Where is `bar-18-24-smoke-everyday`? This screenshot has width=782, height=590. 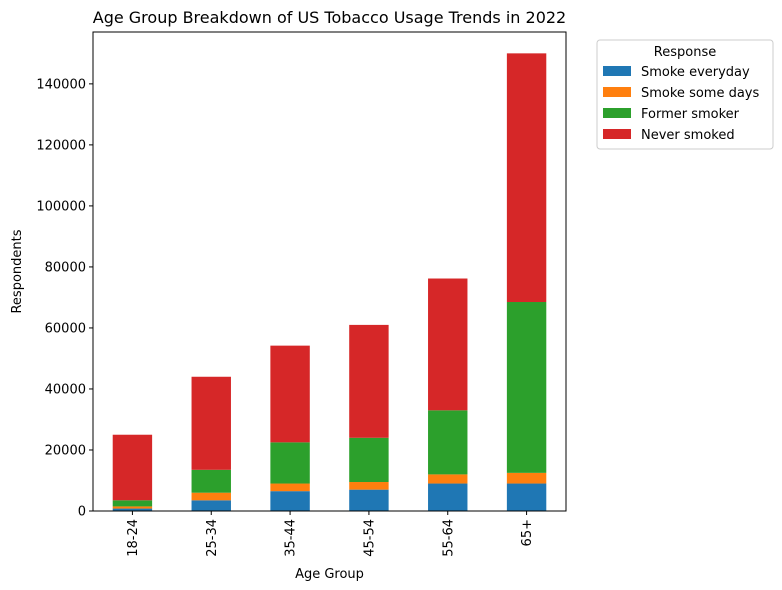
bar-18-24-smoke-everyday is located at coordinates (132, 509).